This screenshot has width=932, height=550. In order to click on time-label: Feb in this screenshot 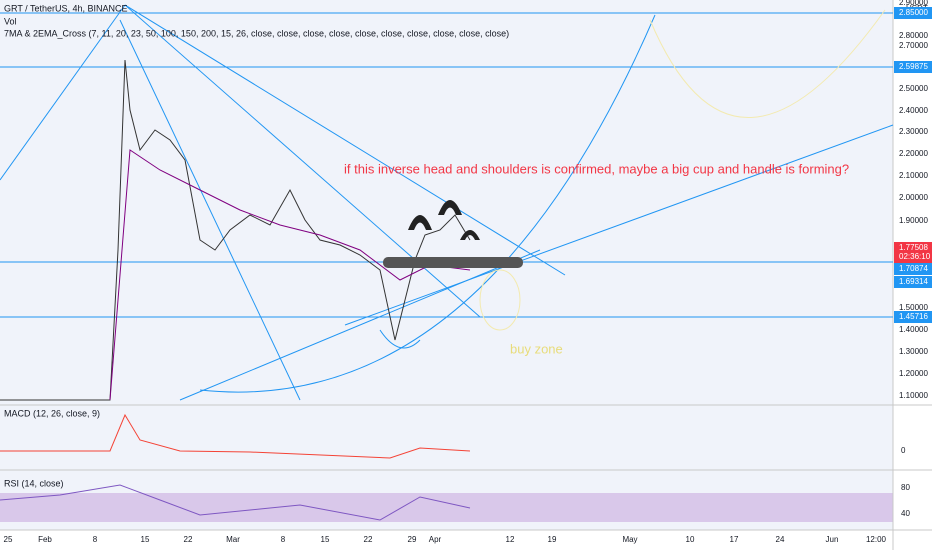, I will do `click(45, 539)`.